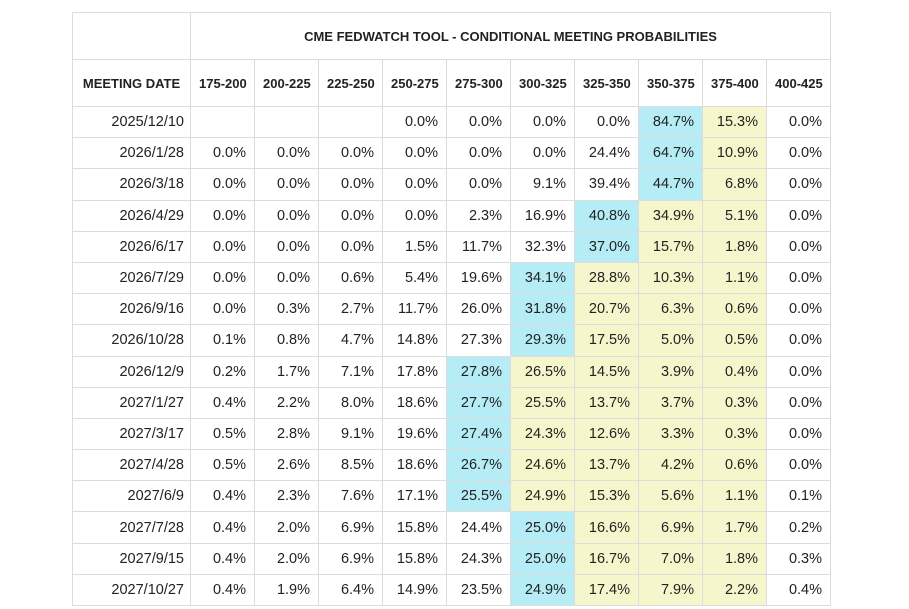 This screenshot has height=609, width=909. I want to click on probability-cell: 12.6%, so click(606, 434).